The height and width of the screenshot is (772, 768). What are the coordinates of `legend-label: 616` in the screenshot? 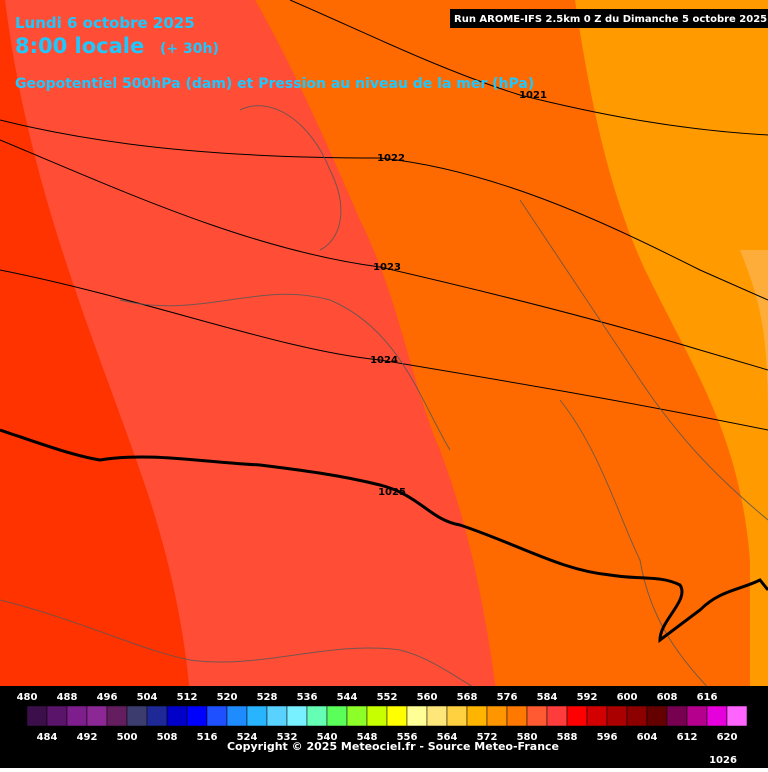 It's located at (707, 697).